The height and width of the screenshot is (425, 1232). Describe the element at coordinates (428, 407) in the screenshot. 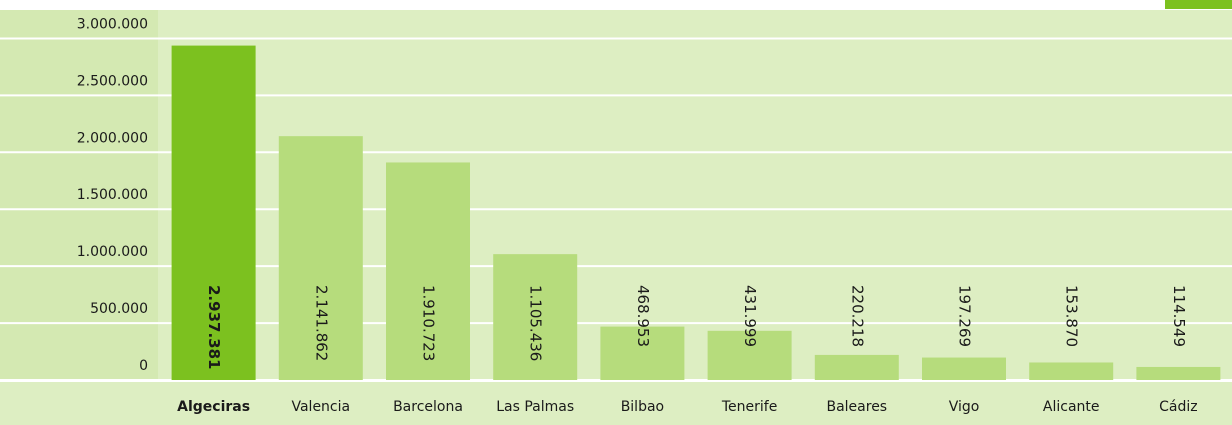

I see `x-tick-label: Barcelona` at that location.